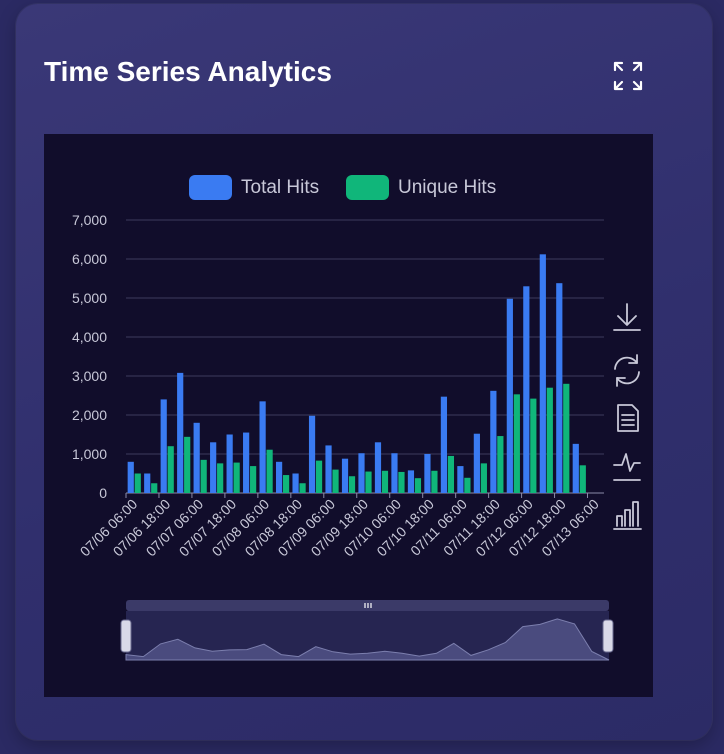  Describe the element at coordinates (89, 298) in the screenshot. I see `y-tick-label: 5,000` at that location.